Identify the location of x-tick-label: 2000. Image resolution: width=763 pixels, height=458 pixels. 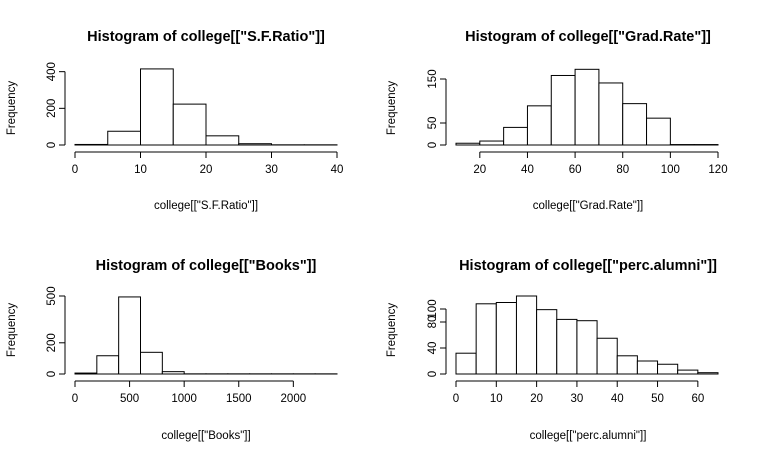
(294, 399).